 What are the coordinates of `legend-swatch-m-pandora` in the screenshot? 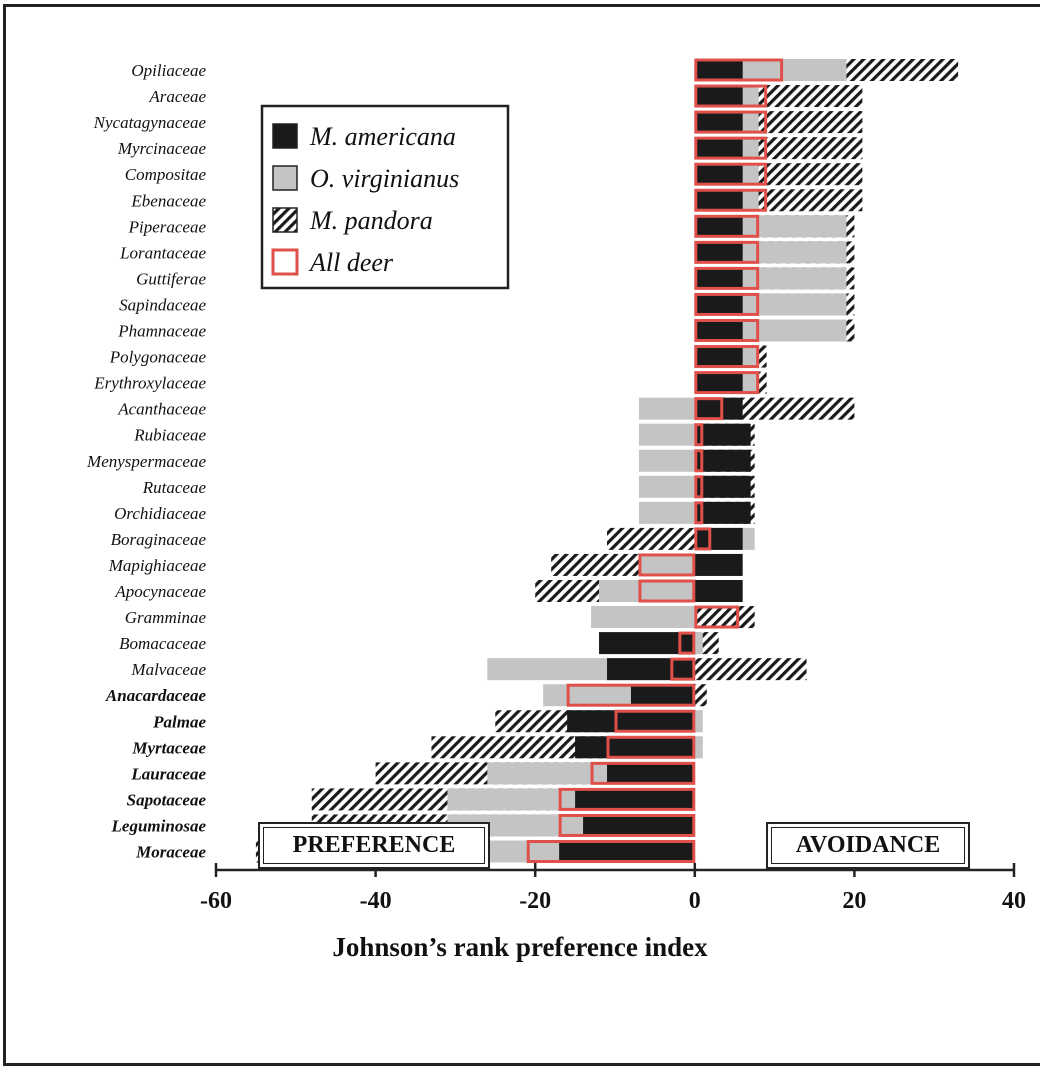 It's located at (285, 220).